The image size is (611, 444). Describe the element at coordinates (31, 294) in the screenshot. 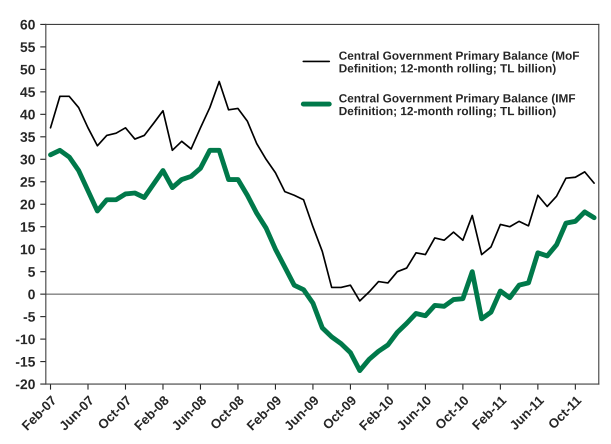

I see `y-tick-label: 0` at that location.